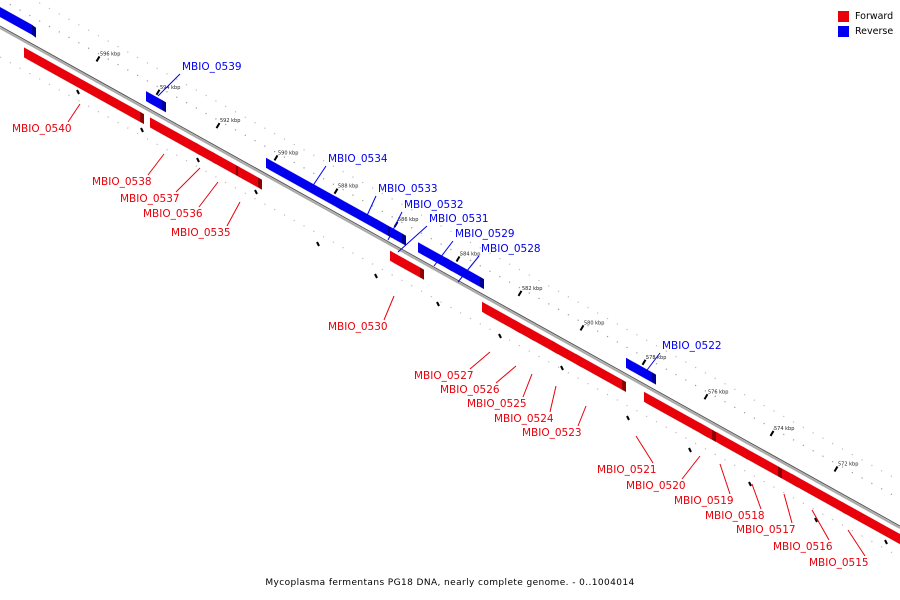 This screenshot has height=600, width=900. I want to click on gene-mbio_0525-block, so click(543, 341).